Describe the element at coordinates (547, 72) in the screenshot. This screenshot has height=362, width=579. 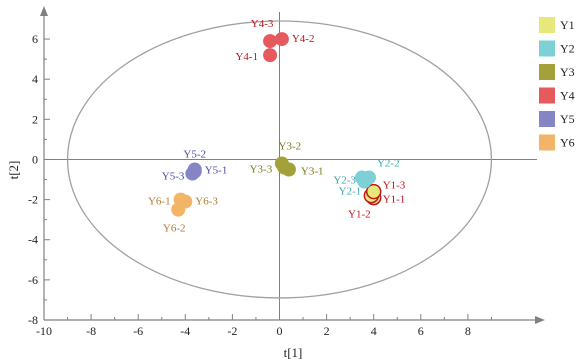
I see `legend-swatch-y3` at that location.